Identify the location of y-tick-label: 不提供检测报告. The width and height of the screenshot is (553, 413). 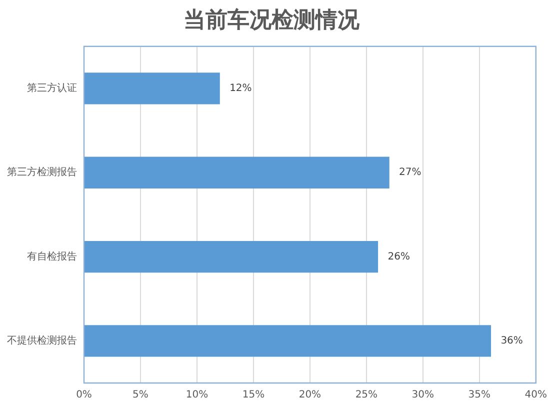
(42, 340).